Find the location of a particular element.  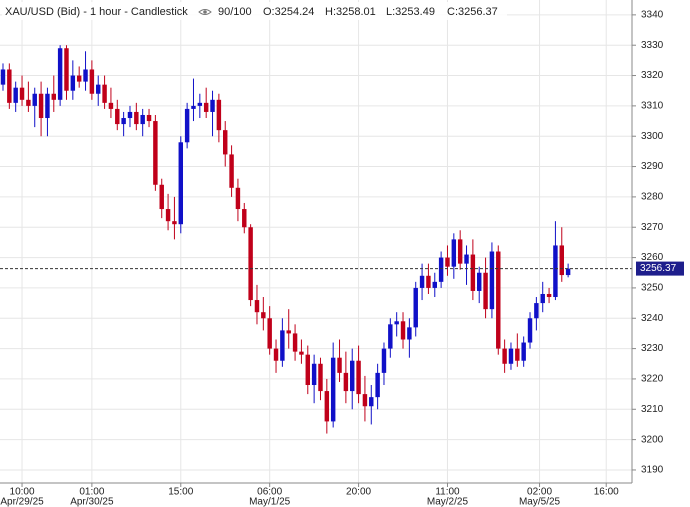

last-price-label: 3256.37 is located at coordinates (658, 268).